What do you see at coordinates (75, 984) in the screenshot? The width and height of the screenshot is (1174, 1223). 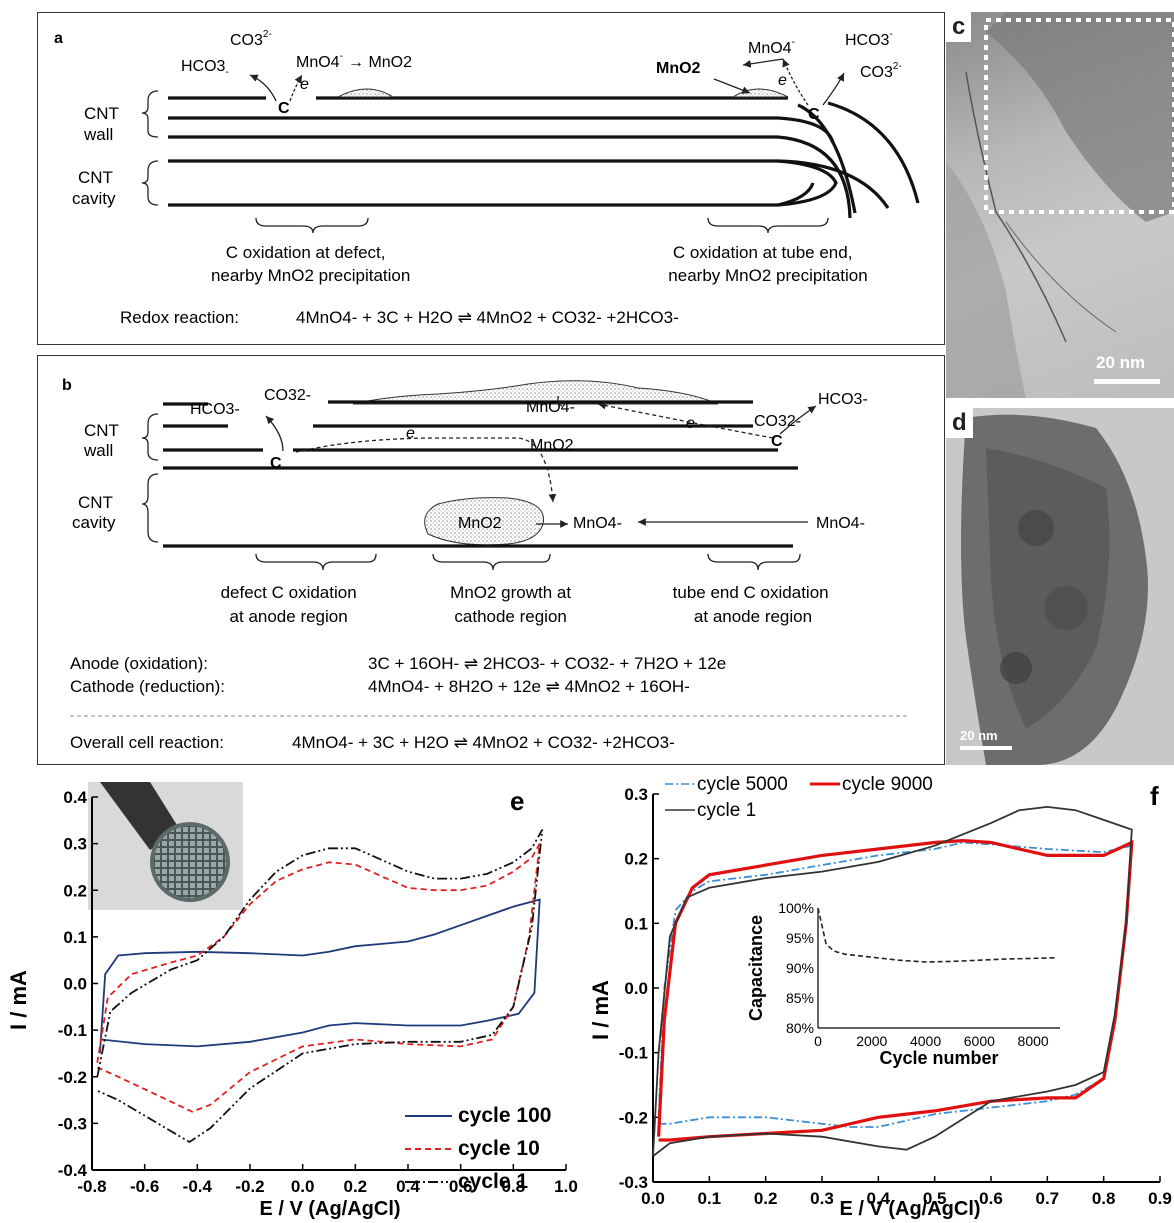 I see `y-tick-label: 0.0` at bounding box center [75, 984].